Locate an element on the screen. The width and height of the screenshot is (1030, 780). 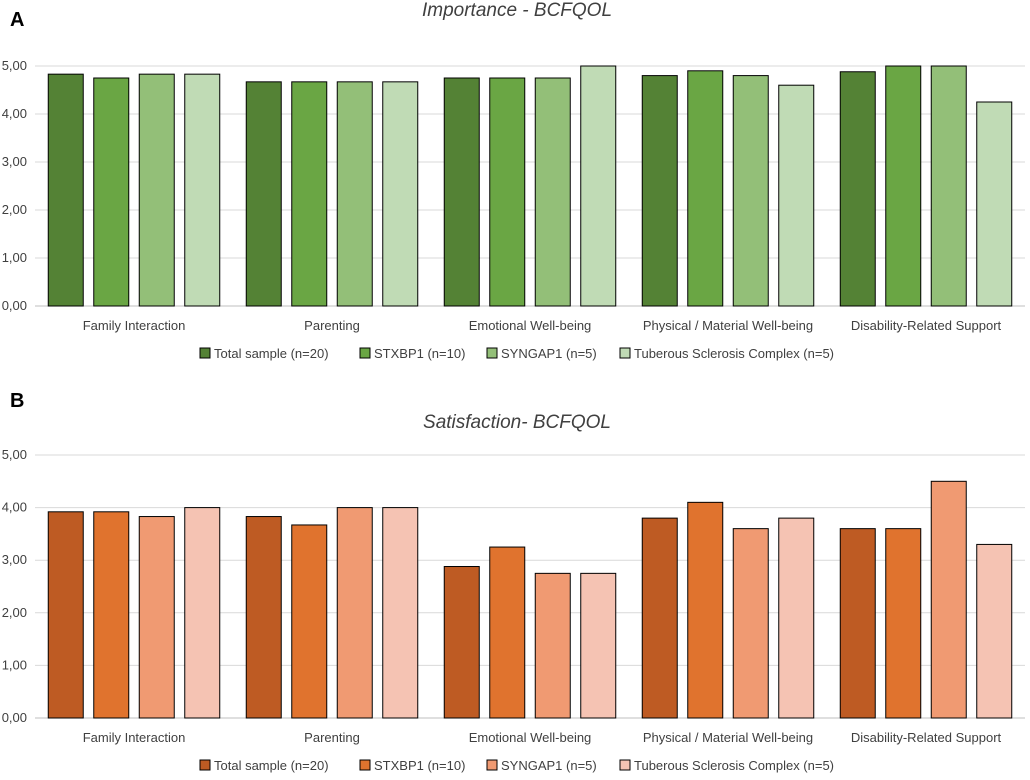
chart-title-satisfaction: Satisfaction- BCFQOL is located at coordinates (517, 422).